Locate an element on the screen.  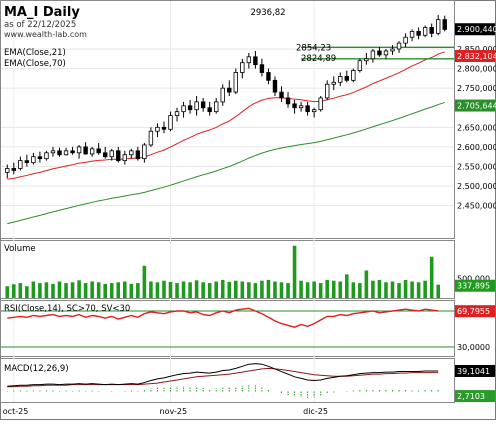
ema21-tag-bg is located at coordinates (475, 56).